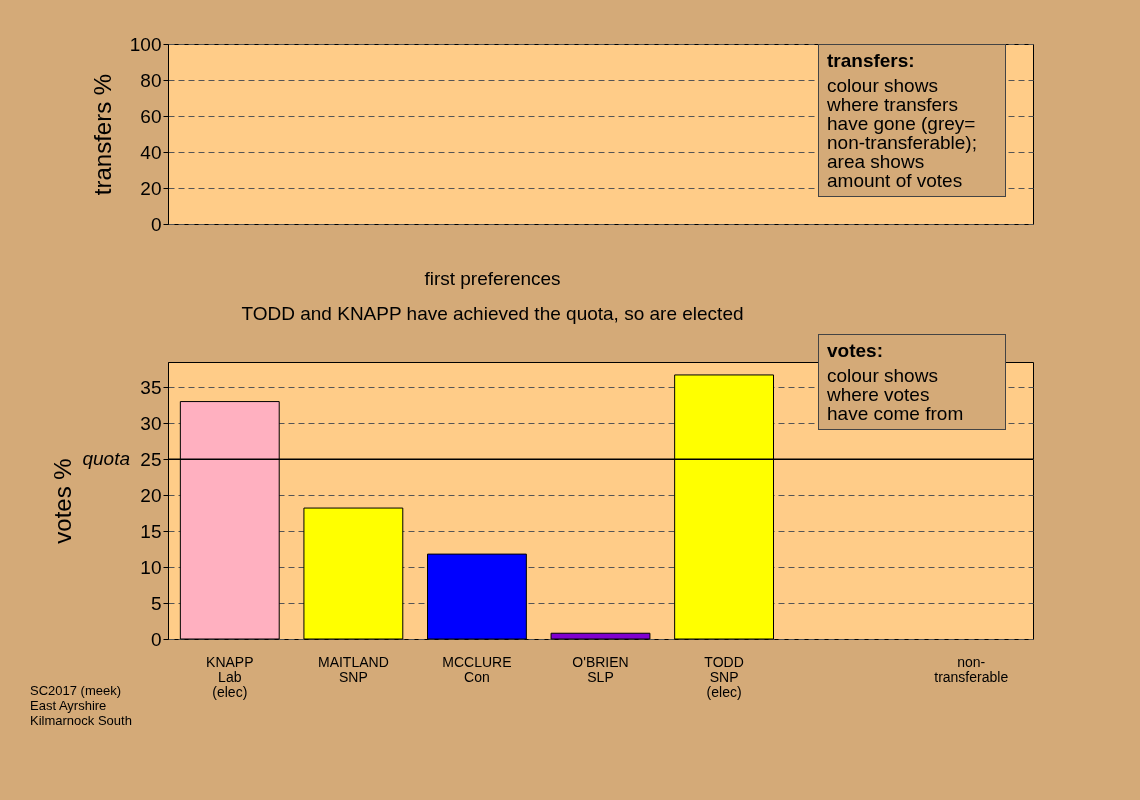 The height and width of the screenshot is (800, 1140). What do you see at coordinates (151, 152) in the screenshot?
I see `y-tick-label: 40` at bounding box center [151, 152].